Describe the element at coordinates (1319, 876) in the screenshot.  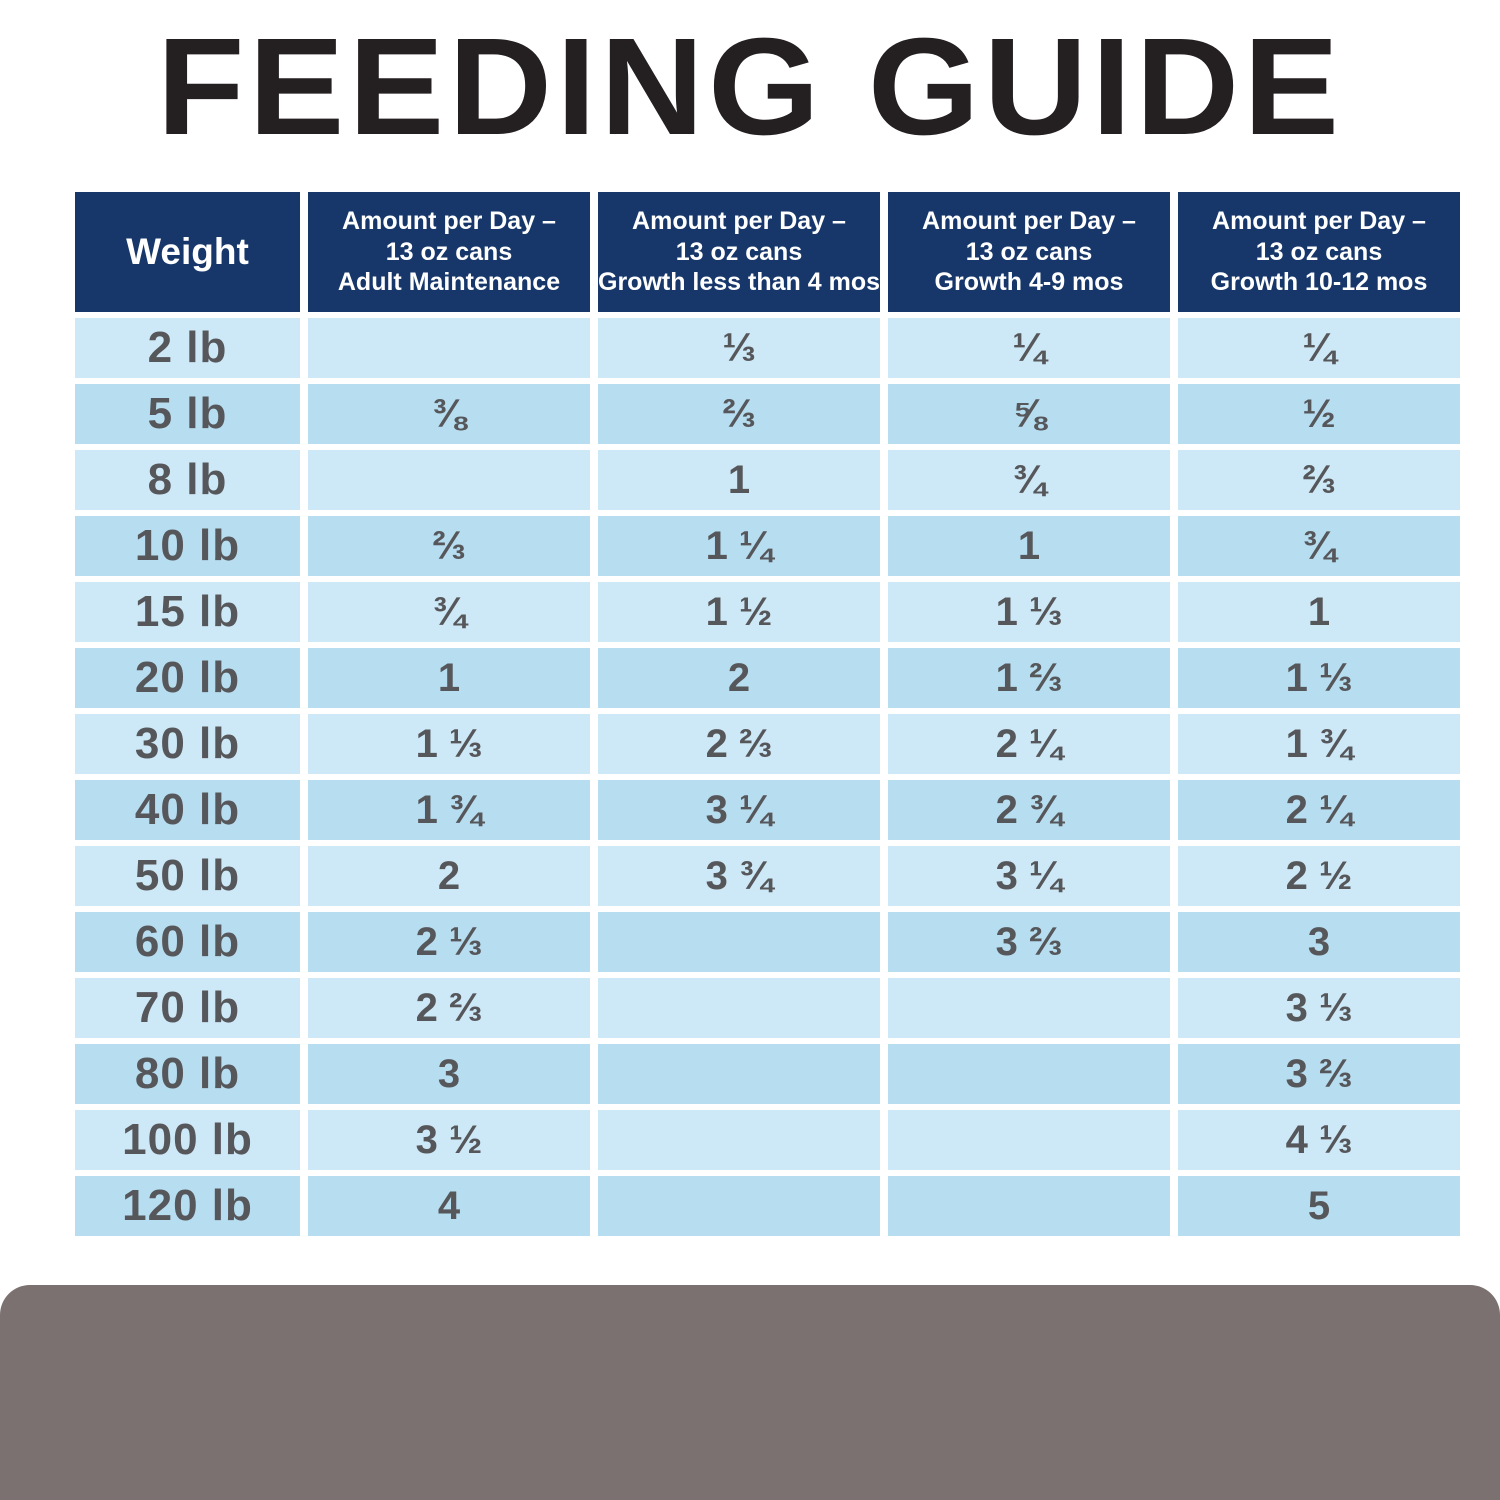
I see `value-cell: 2 ½` at that location.